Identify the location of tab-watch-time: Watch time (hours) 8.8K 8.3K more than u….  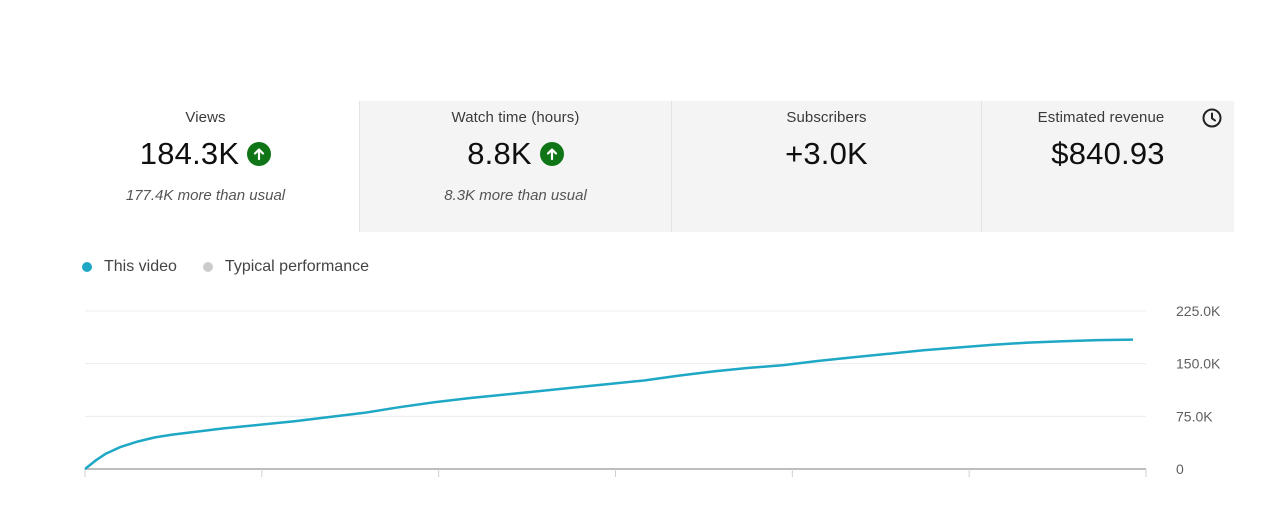
(515, 166).